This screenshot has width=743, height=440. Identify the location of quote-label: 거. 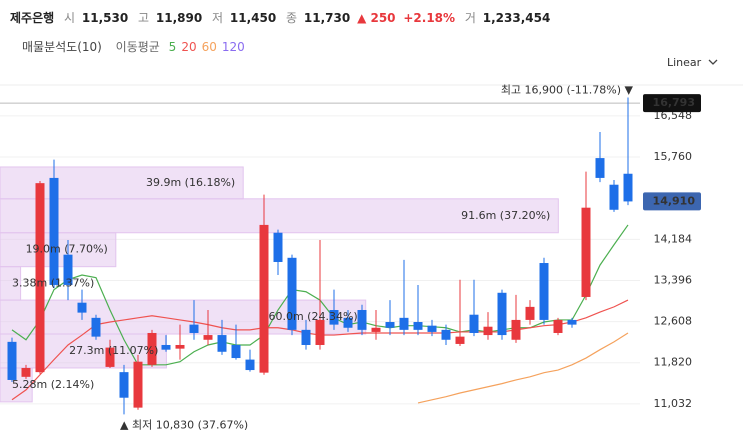
(470, 18).